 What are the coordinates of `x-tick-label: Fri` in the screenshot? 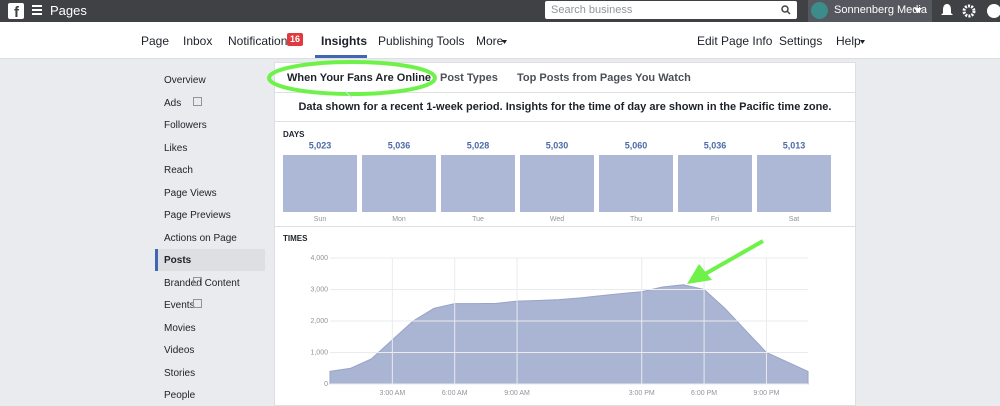 It's located at (715, 219).